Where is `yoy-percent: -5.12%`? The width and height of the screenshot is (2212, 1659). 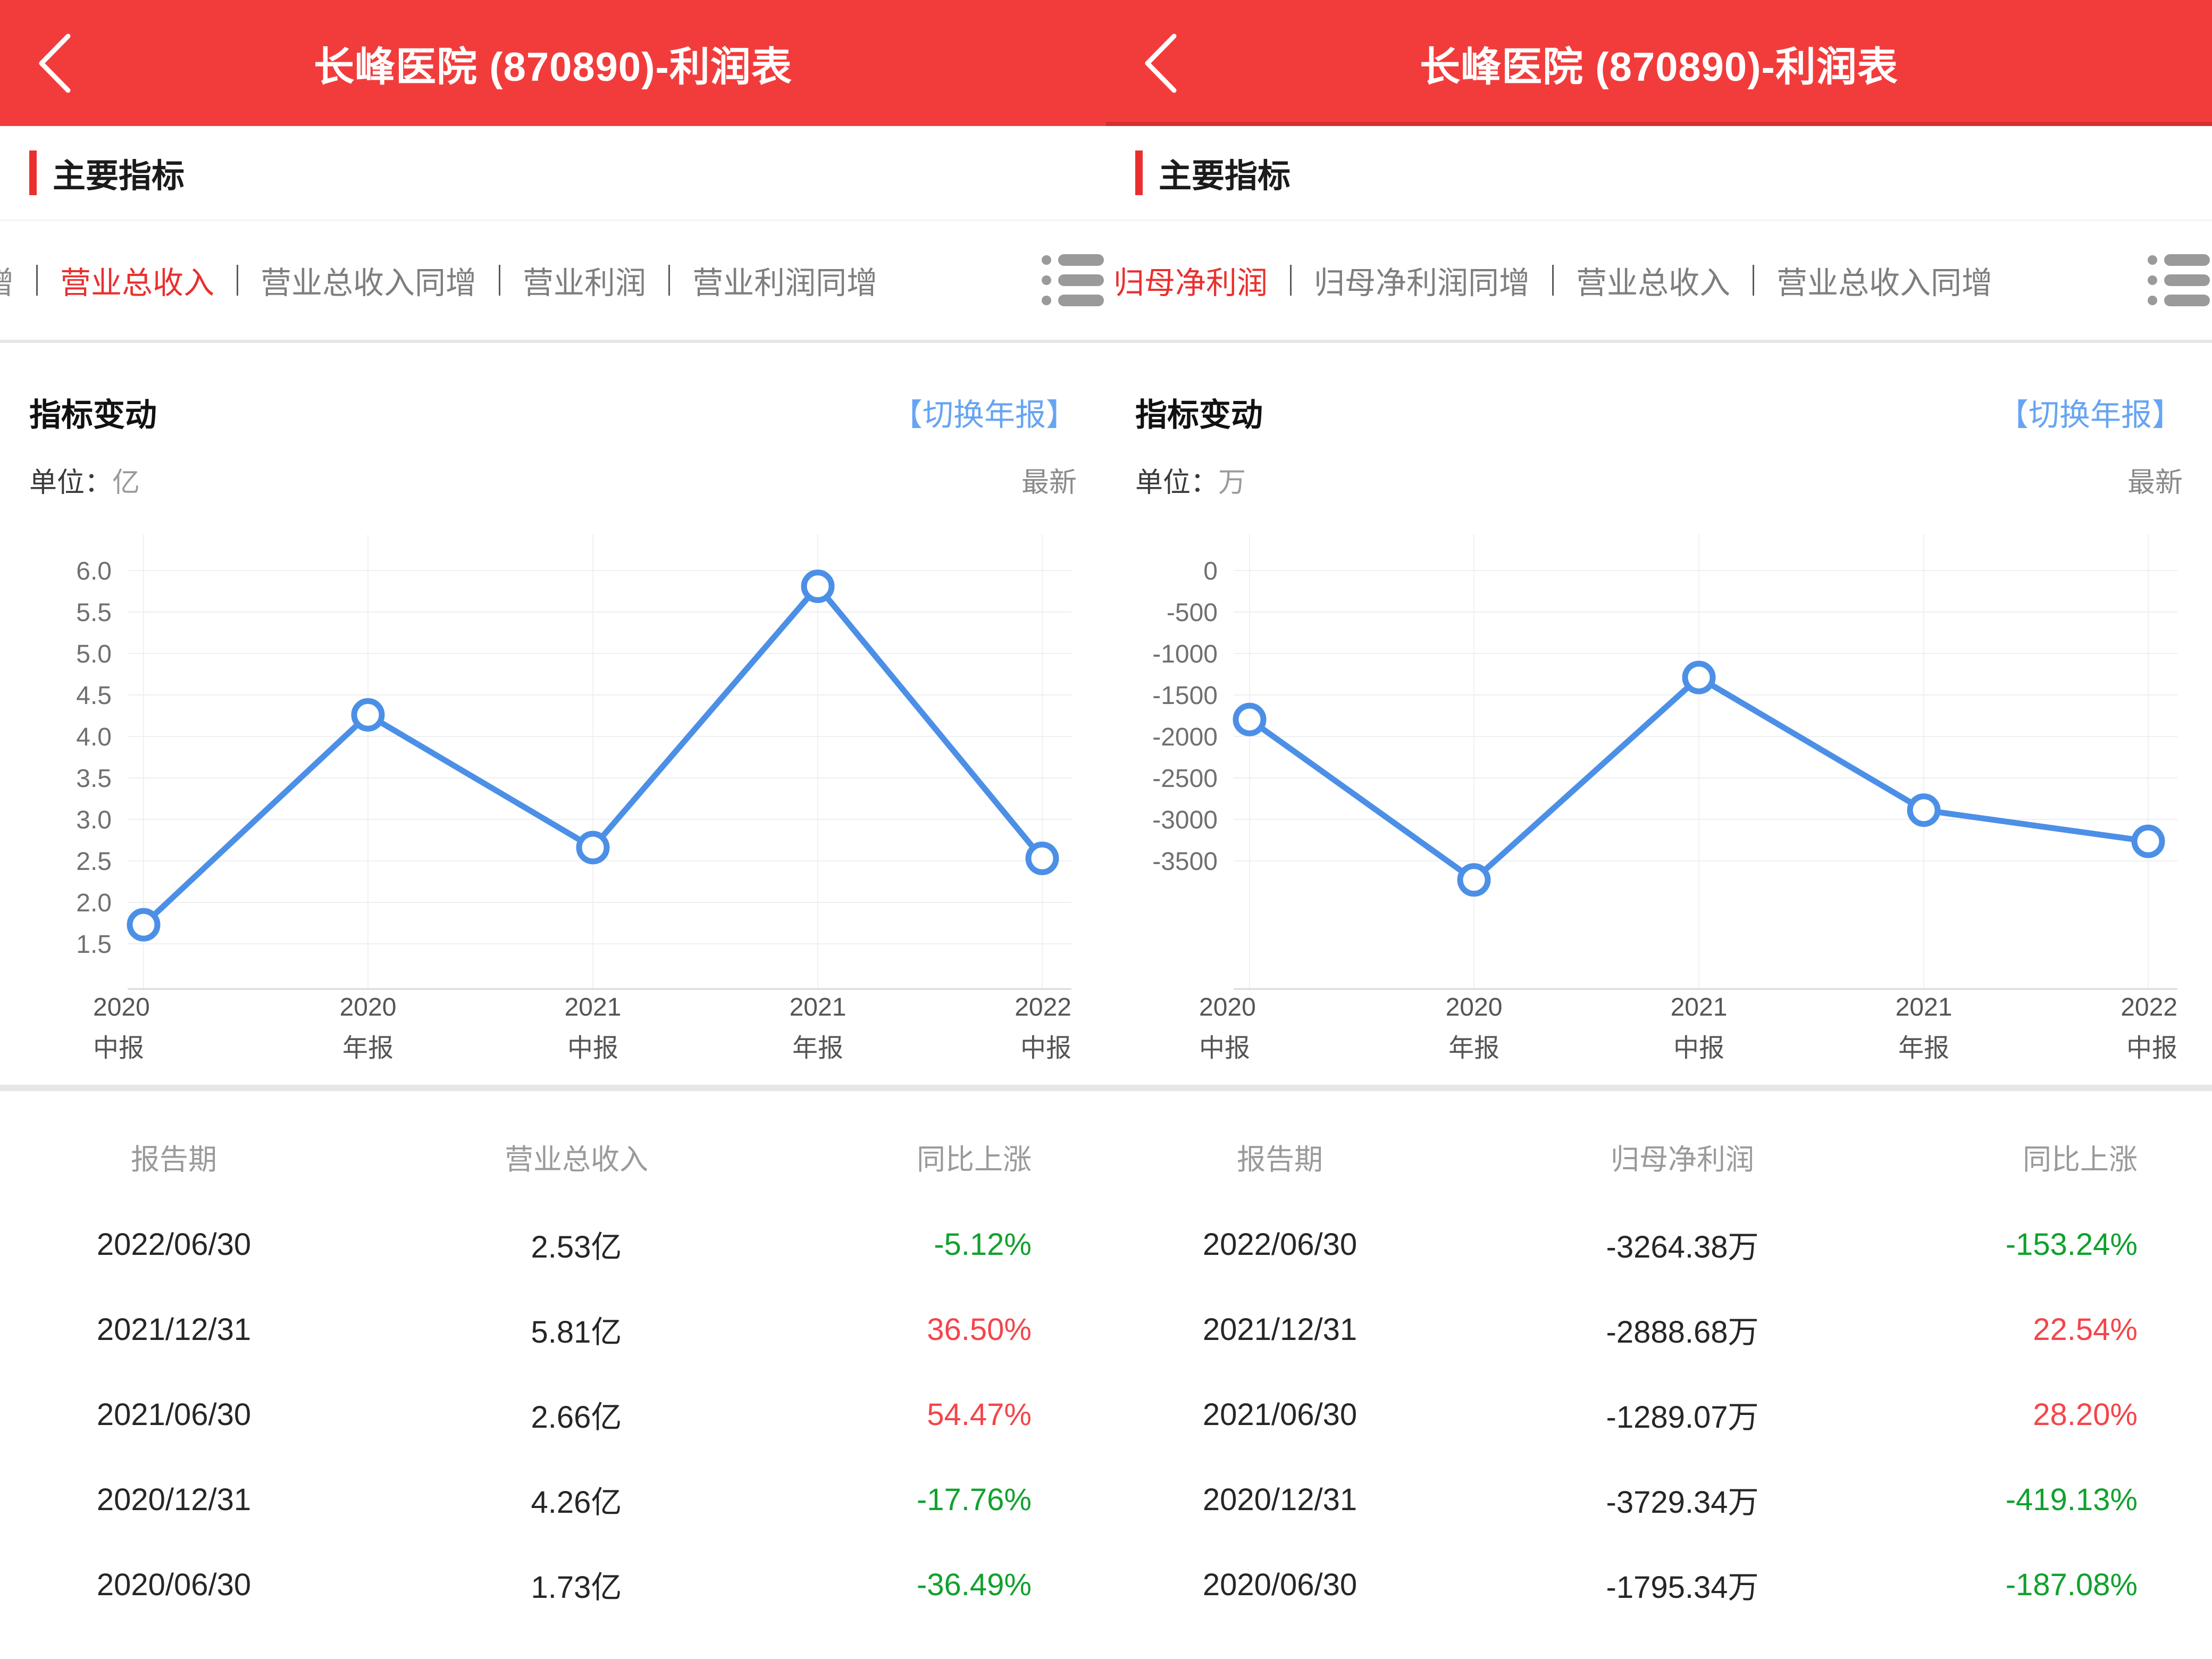 yoy-percent: -5.12% is located at coordinates (983, 1244).